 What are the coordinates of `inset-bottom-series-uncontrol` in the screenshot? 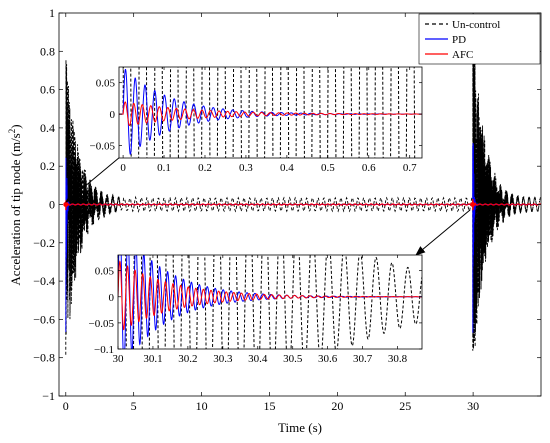 It's located at (270, 302).